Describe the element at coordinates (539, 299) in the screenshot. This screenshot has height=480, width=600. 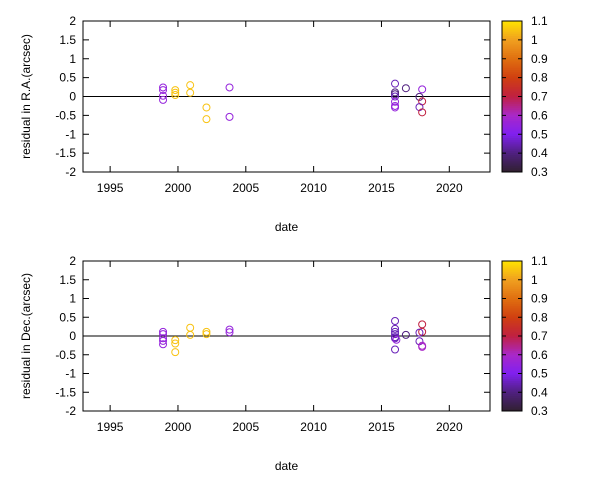
I see `colorbar-tick-label: 0.9` at that location.